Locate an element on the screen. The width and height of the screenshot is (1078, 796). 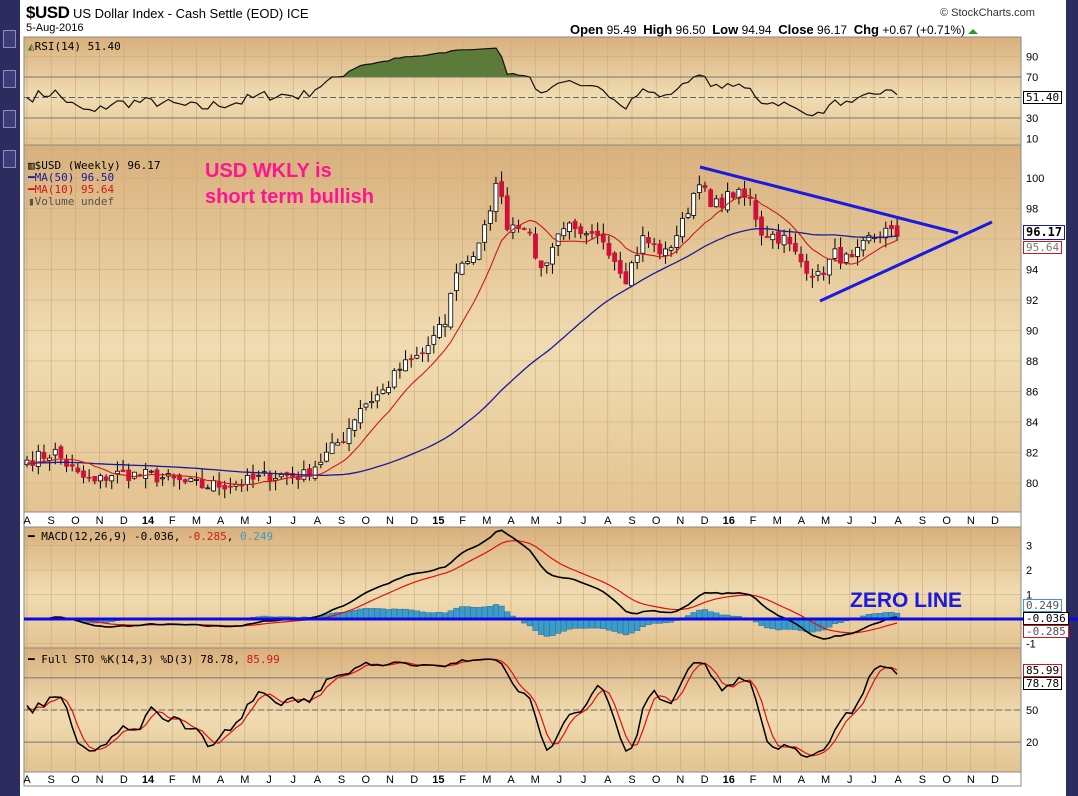
date-tick-label: F is located at coordinates (753, 780).